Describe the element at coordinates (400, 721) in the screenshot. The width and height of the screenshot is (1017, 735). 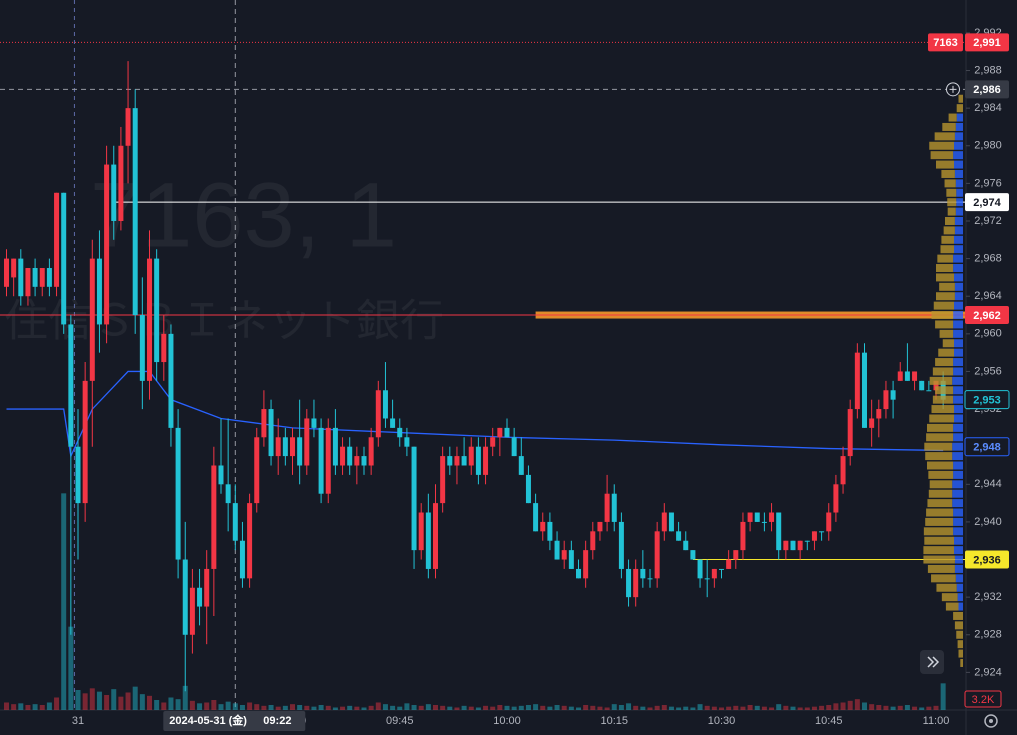
I see `x-tick-label: 09:45` at that location.